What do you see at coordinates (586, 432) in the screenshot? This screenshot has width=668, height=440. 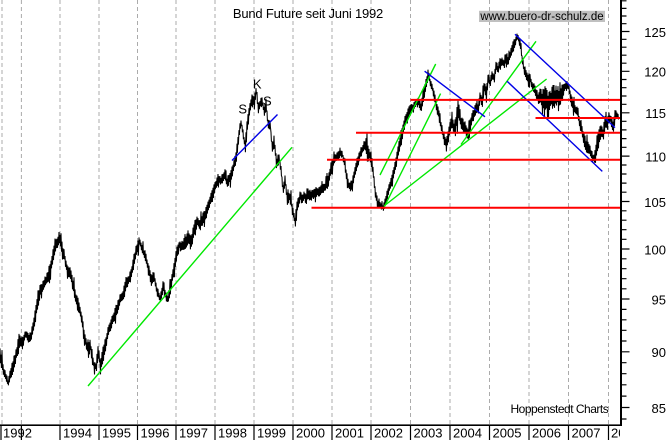 I see `svg-text: 2007` at bounding box center [586, 432].